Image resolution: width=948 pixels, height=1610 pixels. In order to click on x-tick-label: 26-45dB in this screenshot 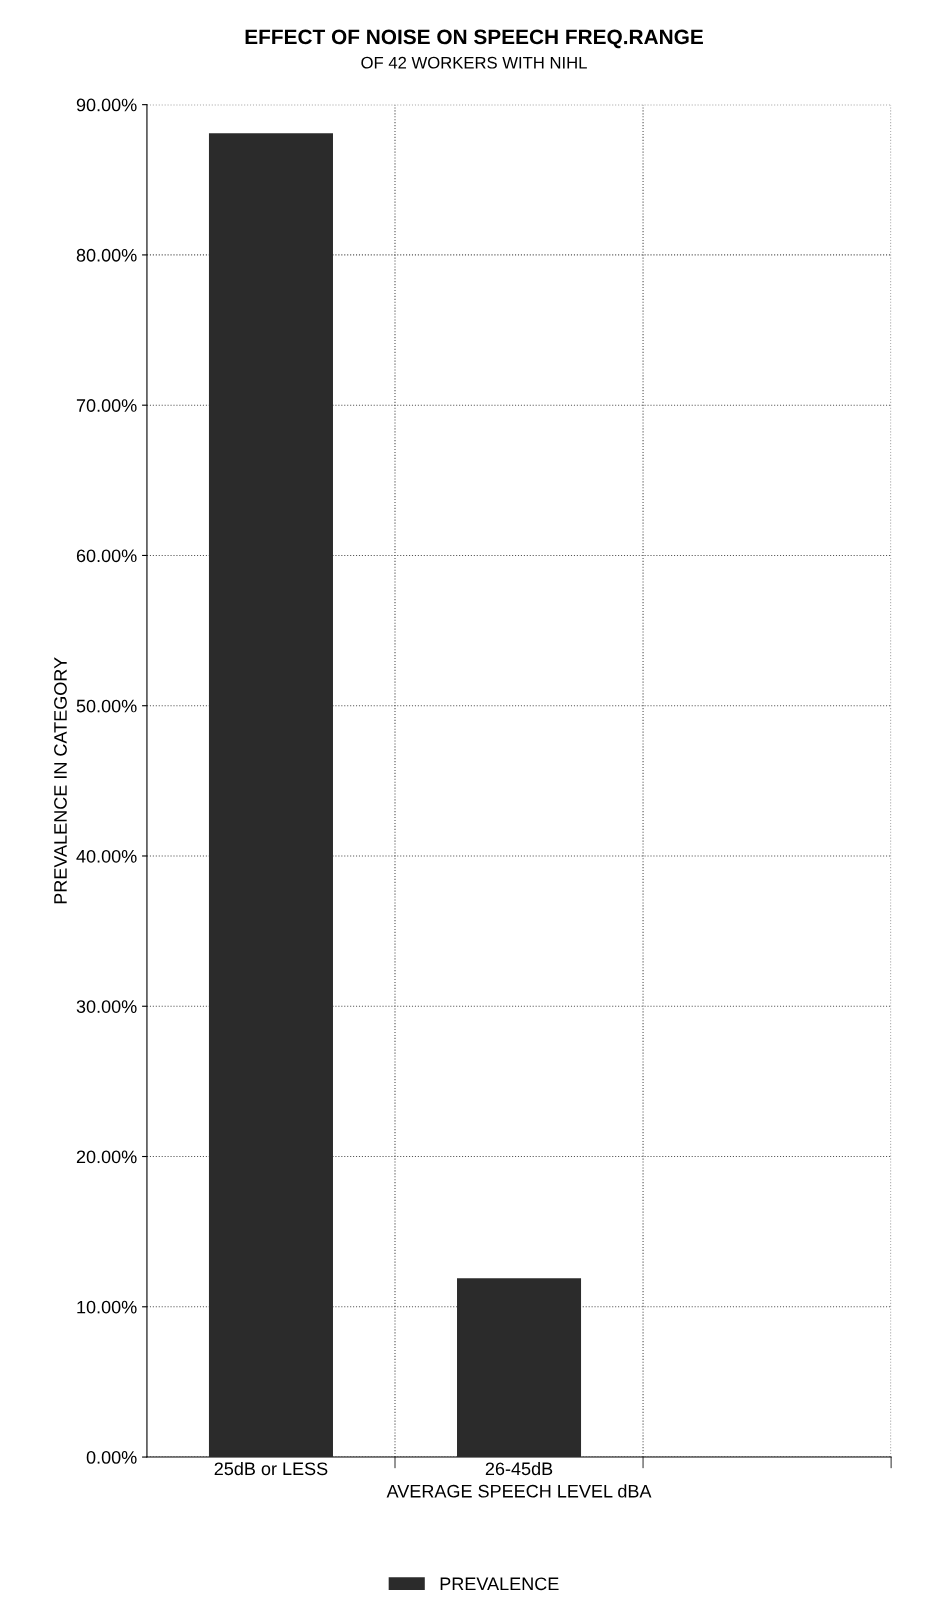, I will do `click(519, 1468)`.